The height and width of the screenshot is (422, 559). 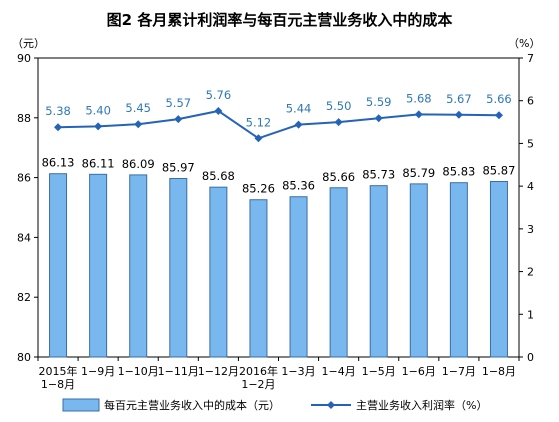 What do you see at coordinates (24, 357) in the screenshot?
I see `y-left-tick-label: 80` at bounding box center [24, 357].